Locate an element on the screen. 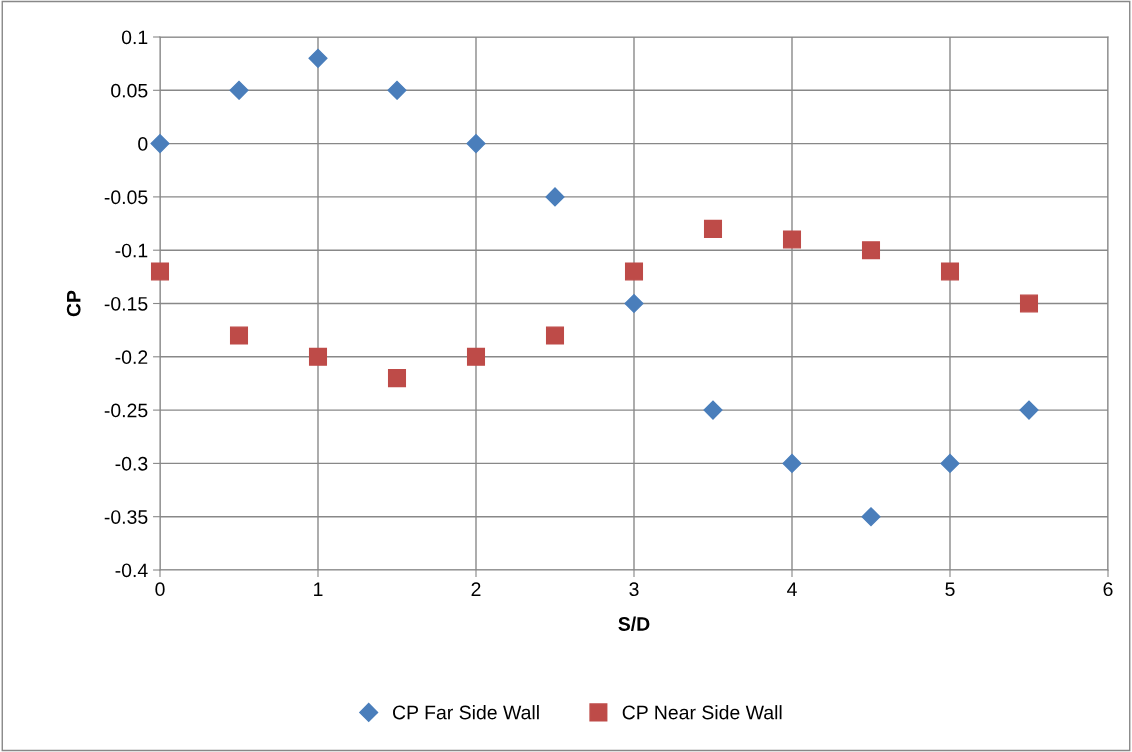 Image resolution: width=1132 pixels, height=752 pixels. y-tick-label: 0.05 is located at coordinates (129, 90).